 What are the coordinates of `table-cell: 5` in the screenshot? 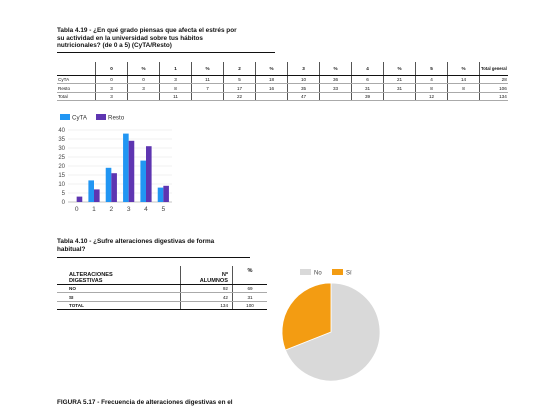 It's located at (239, 80).